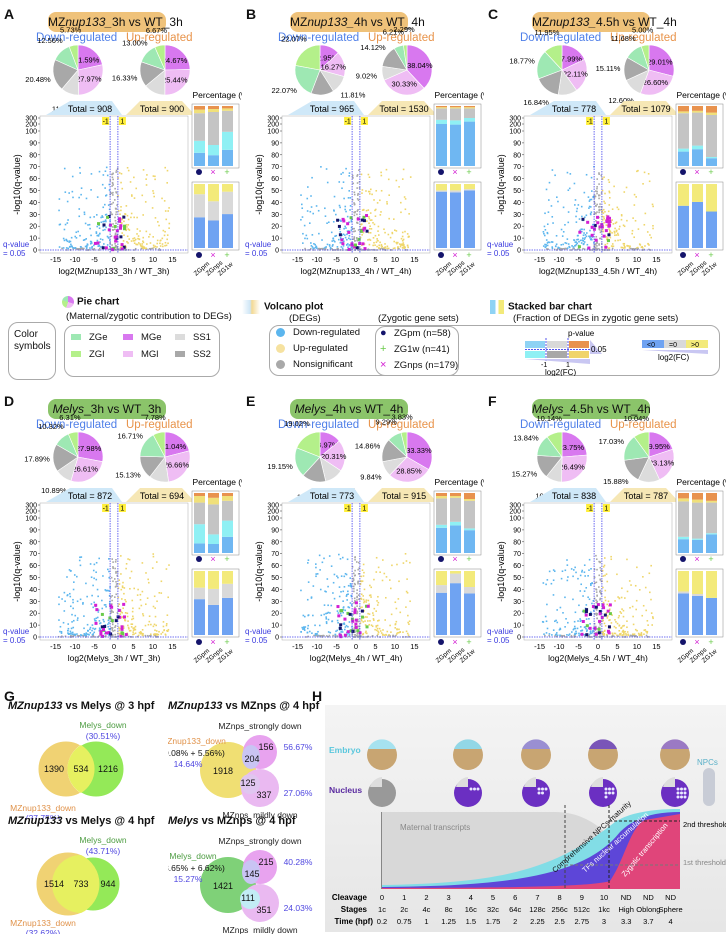 Image resolution: width=726 pixels, height=938 pixels. Describe the element at coordinates (103, 851) in the screenshot. I see `venn-label: (43.71%)` at that location.